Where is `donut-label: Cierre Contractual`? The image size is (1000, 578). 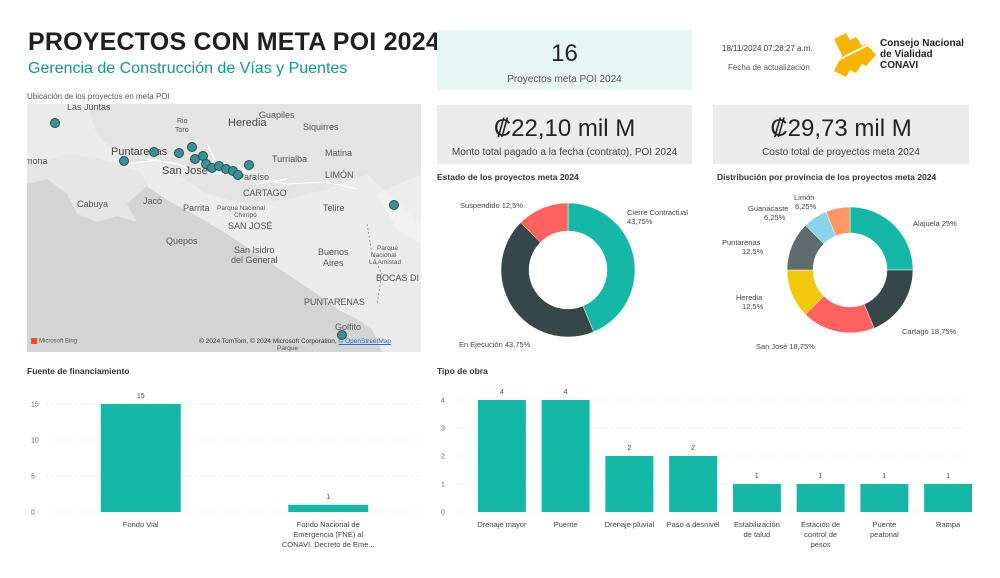
donut-label: Cierre Contractual is located at coordinates (657, 212).